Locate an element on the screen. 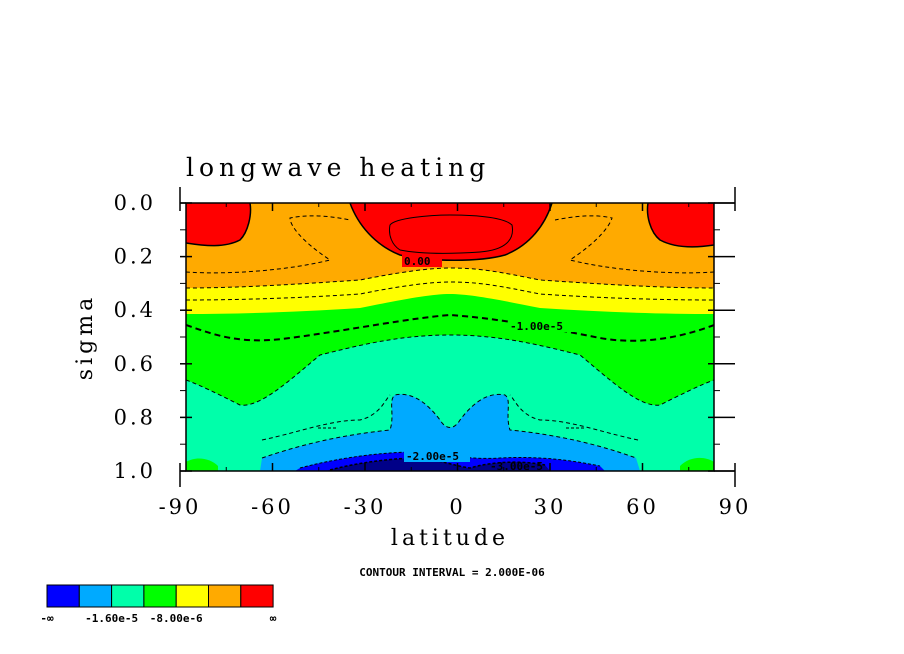  y-axis-label: sigma is located at coordinates (85, 337).